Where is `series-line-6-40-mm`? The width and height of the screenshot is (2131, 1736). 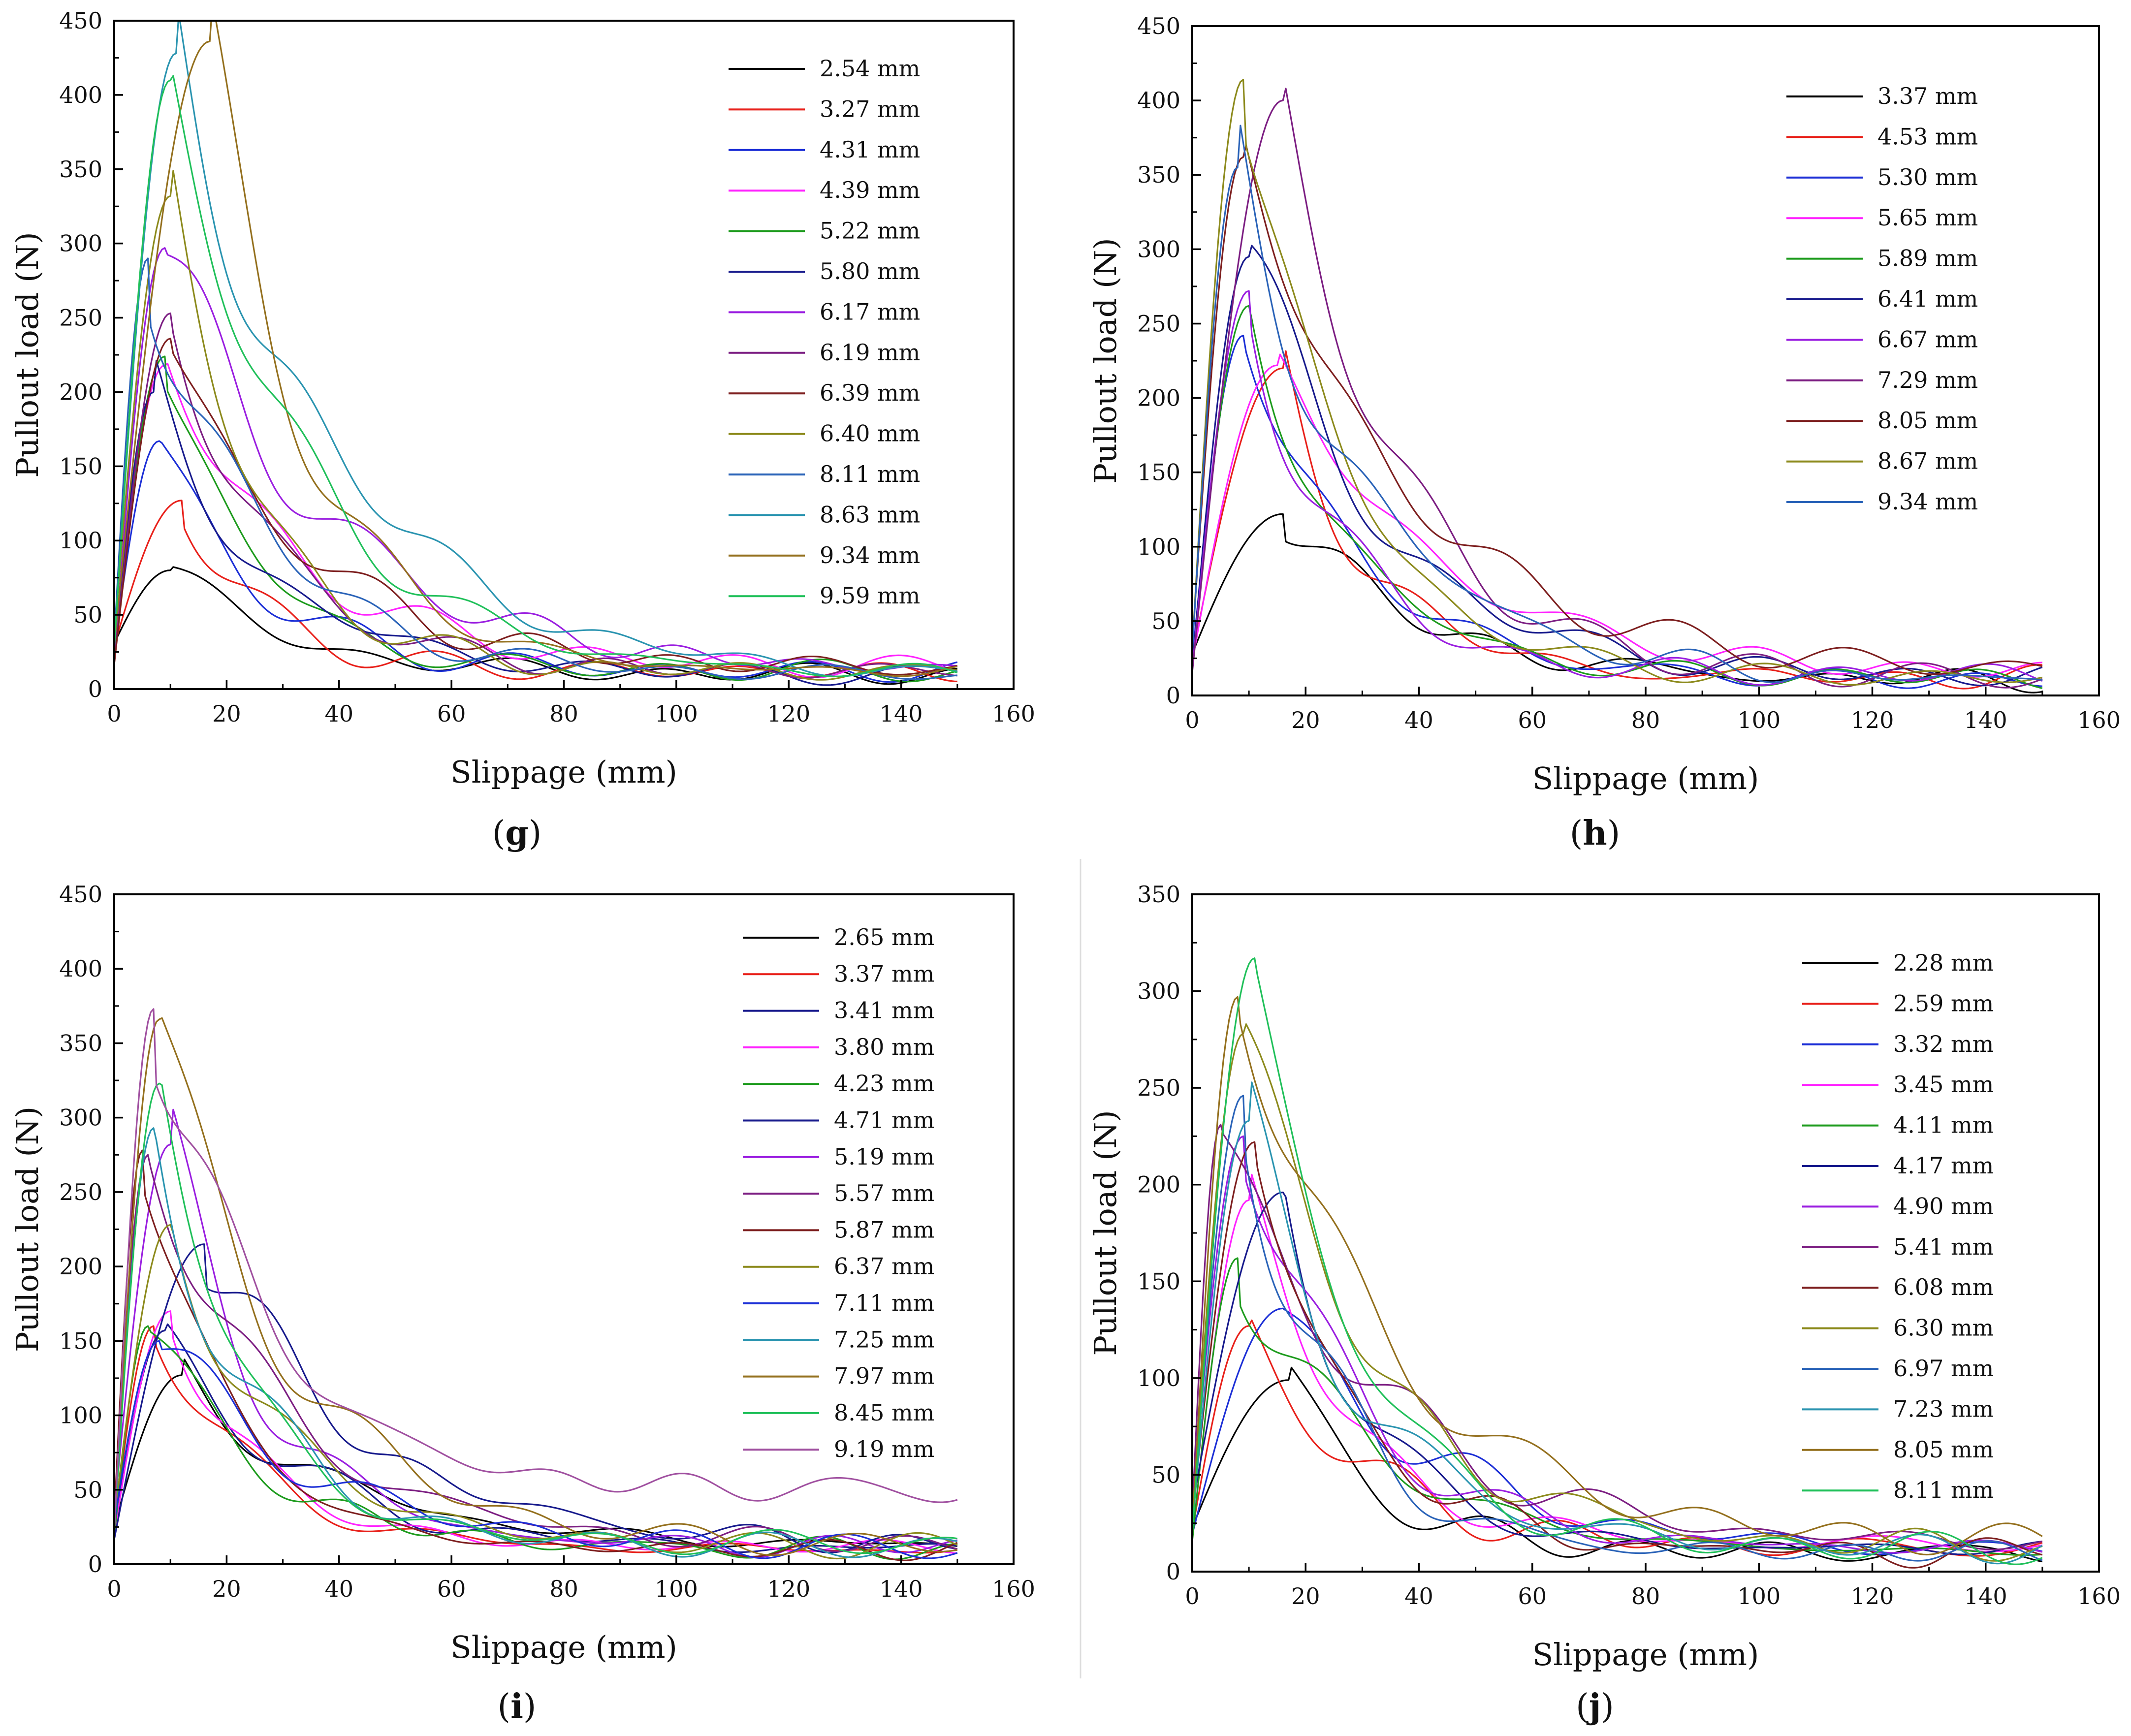
series-line-6-40-mm is located at coordinates (535, 425).